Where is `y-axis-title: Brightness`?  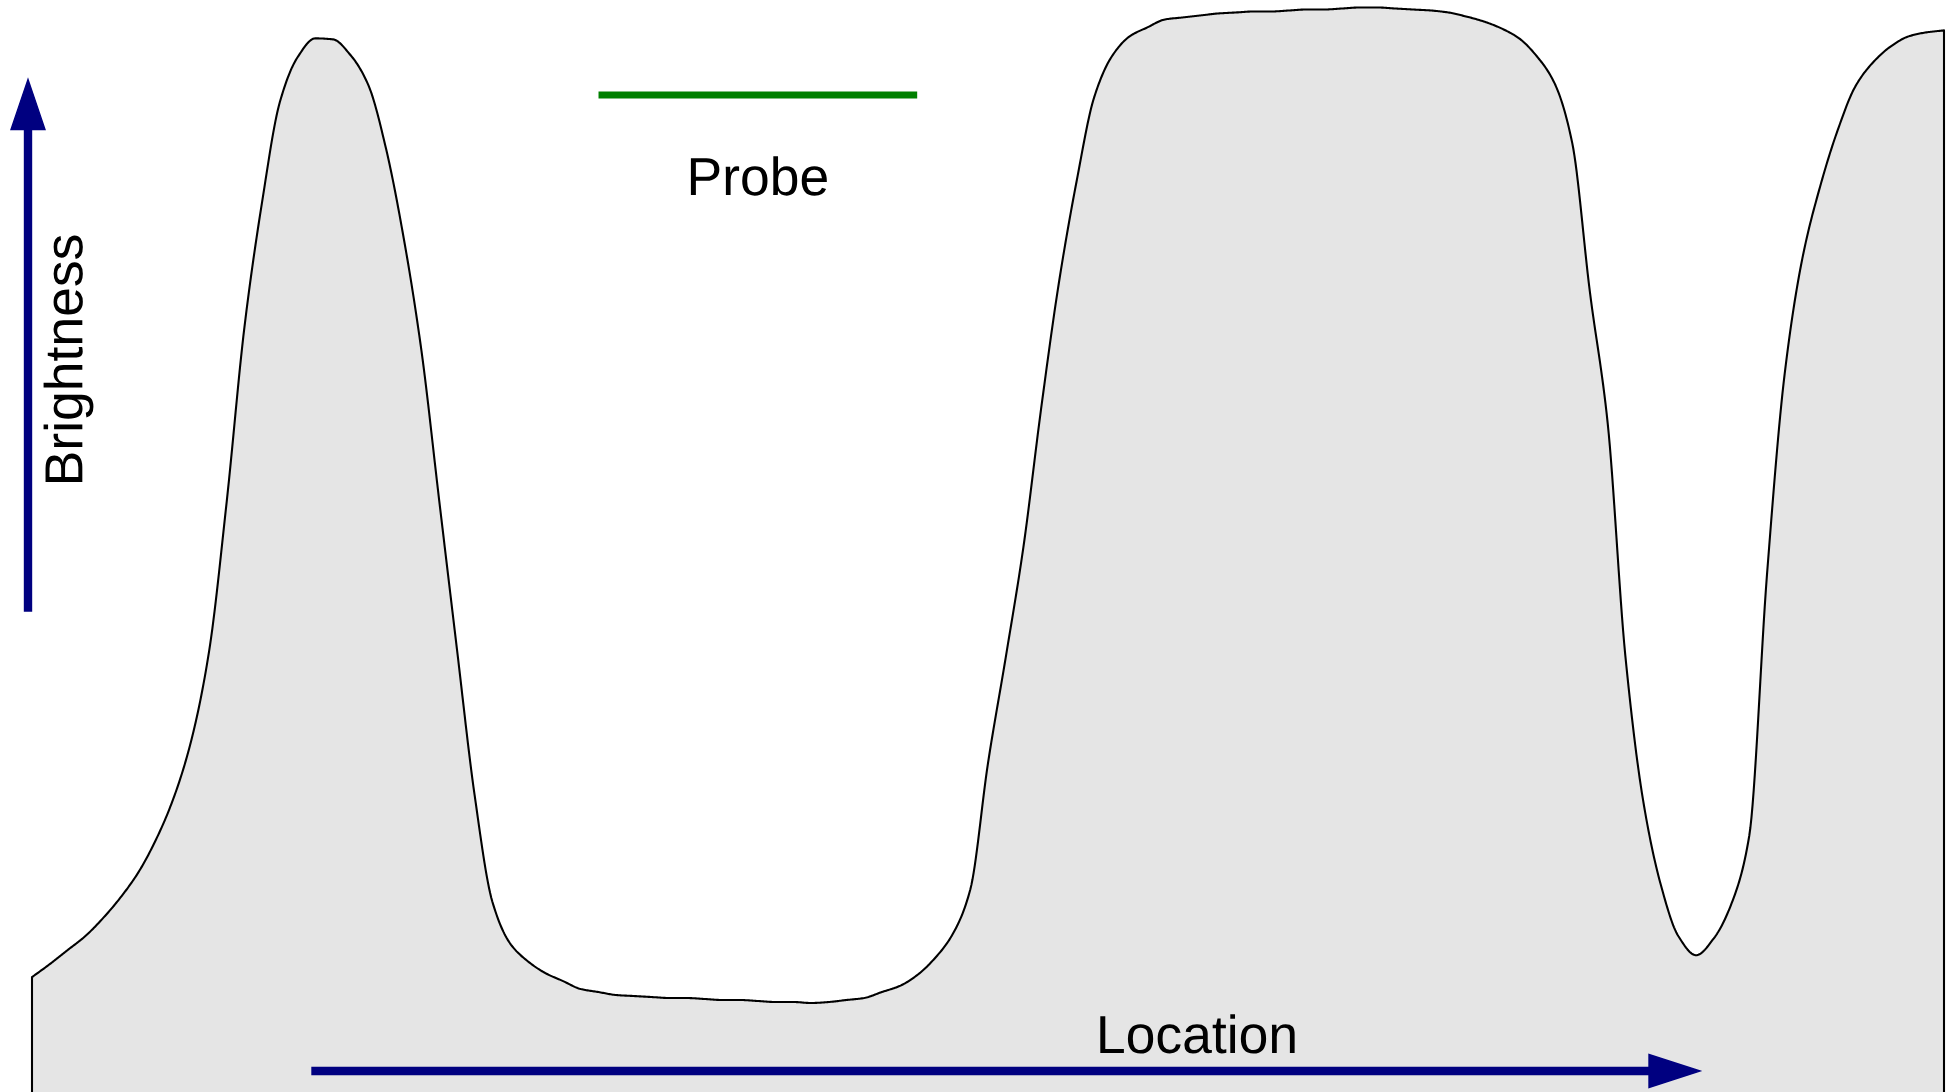 y-axis-title: Brightness is located at coordinates (68, 358).